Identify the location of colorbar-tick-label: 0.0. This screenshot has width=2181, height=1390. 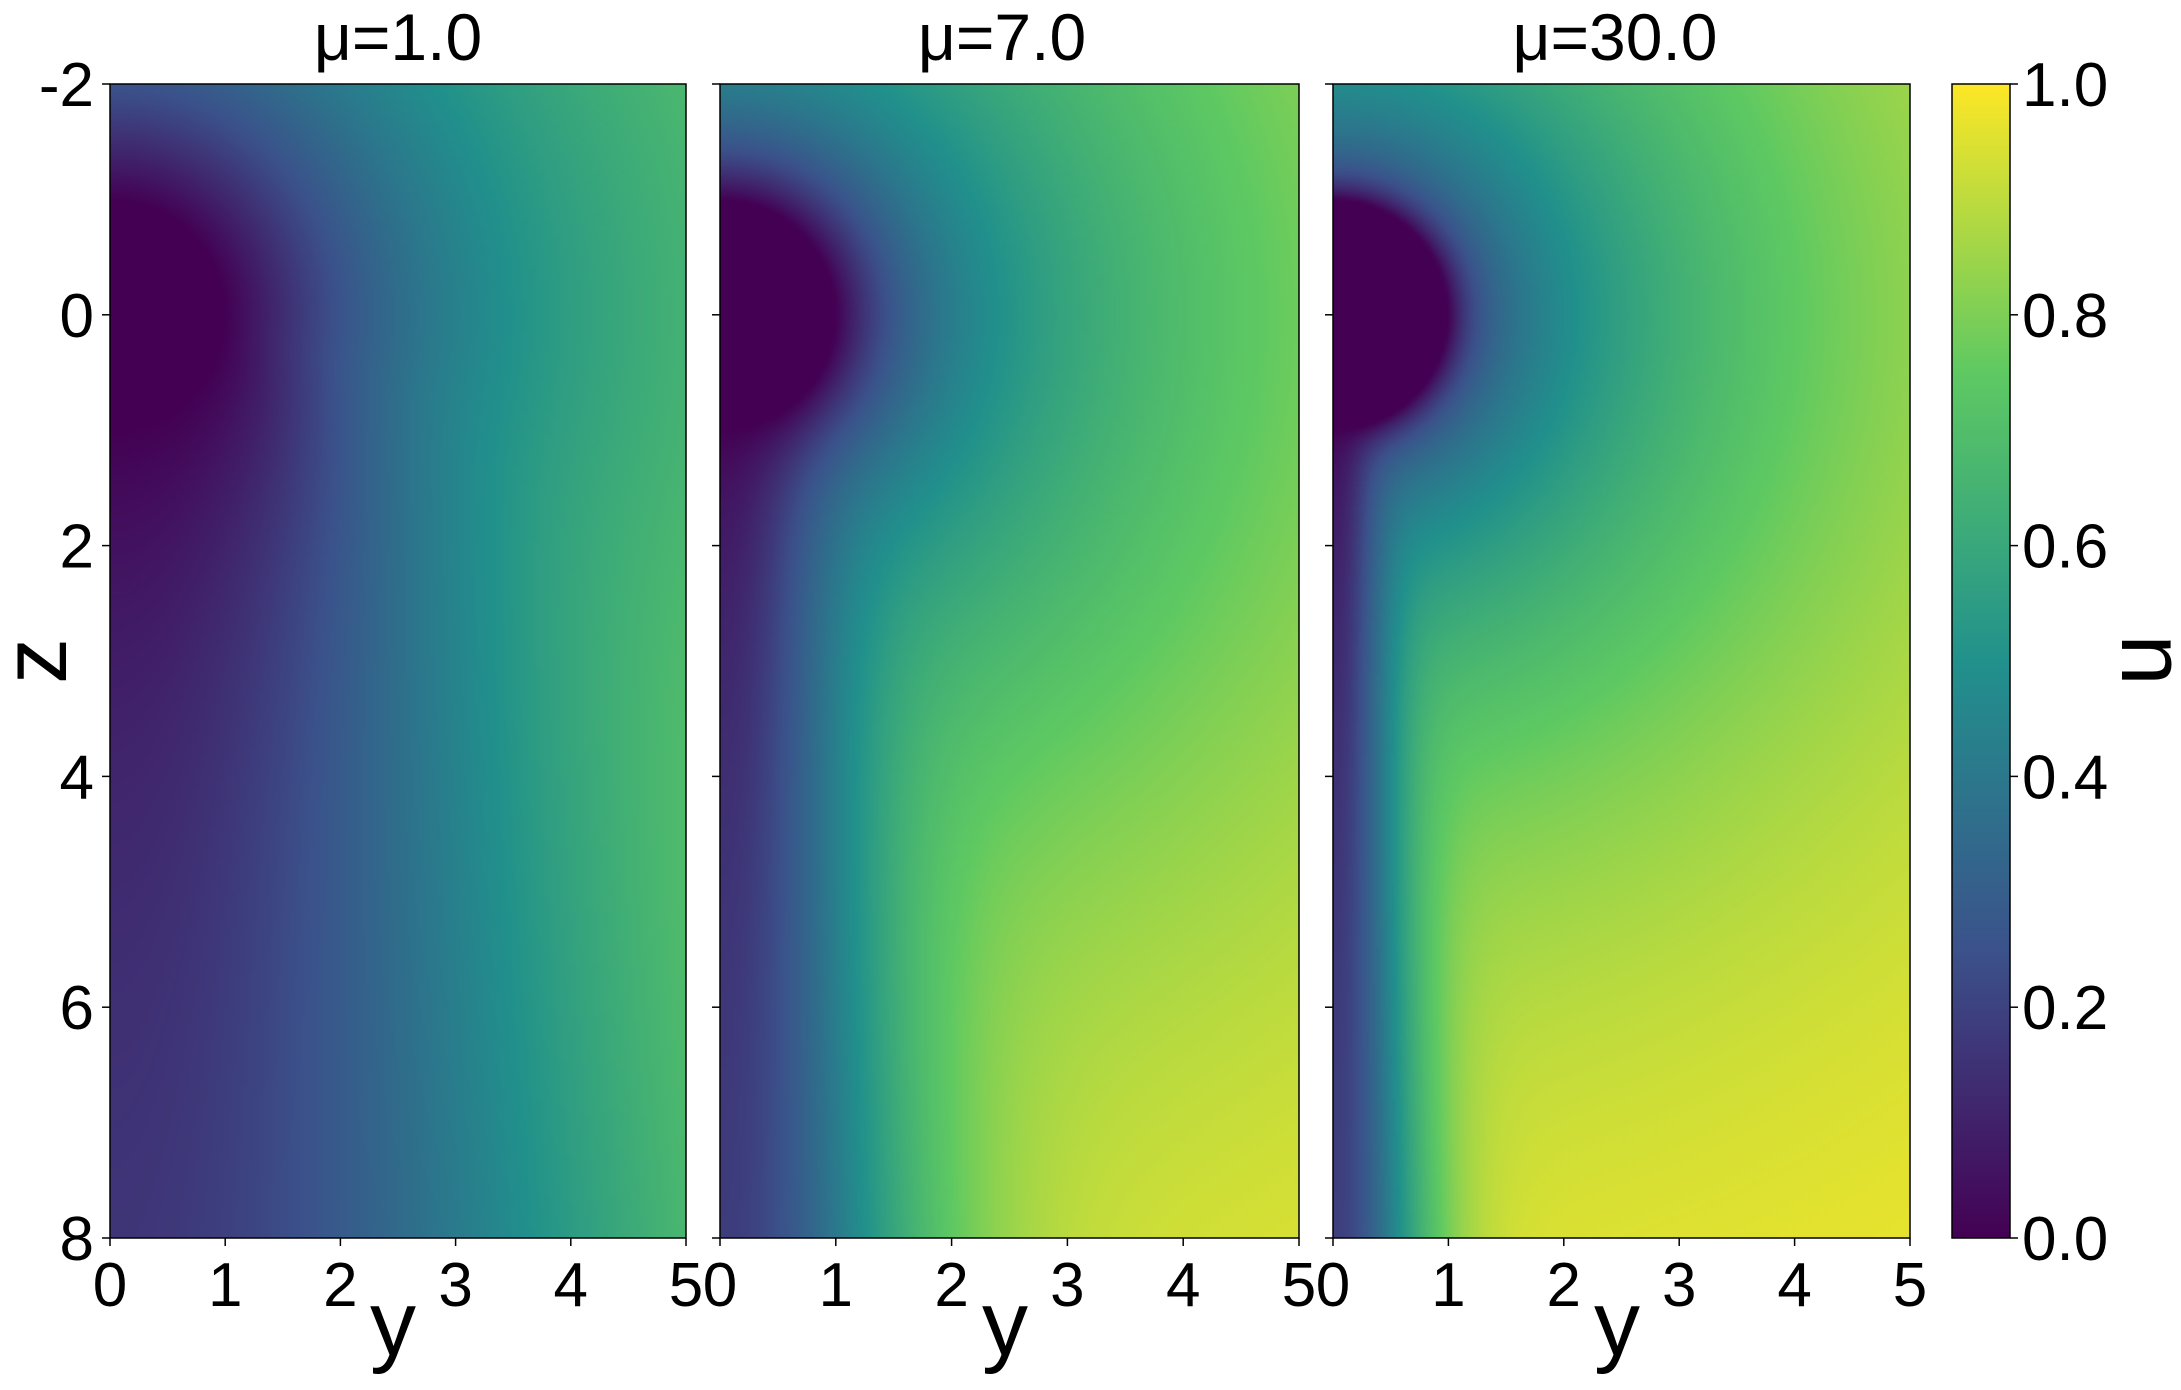
(2065, 1239).